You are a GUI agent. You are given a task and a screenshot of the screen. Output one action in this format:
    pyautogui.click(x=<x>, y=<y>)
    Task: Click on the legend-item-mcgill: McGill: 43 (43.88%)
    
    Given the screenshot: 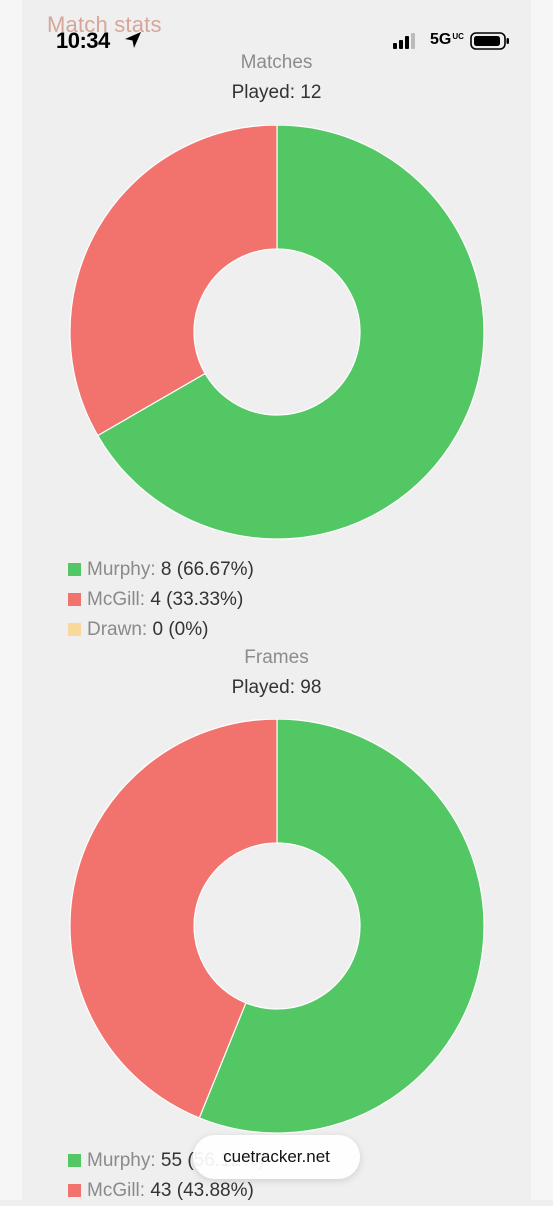 What is the action you would take?
    pyautogui.click(x=166, y=1191)
    